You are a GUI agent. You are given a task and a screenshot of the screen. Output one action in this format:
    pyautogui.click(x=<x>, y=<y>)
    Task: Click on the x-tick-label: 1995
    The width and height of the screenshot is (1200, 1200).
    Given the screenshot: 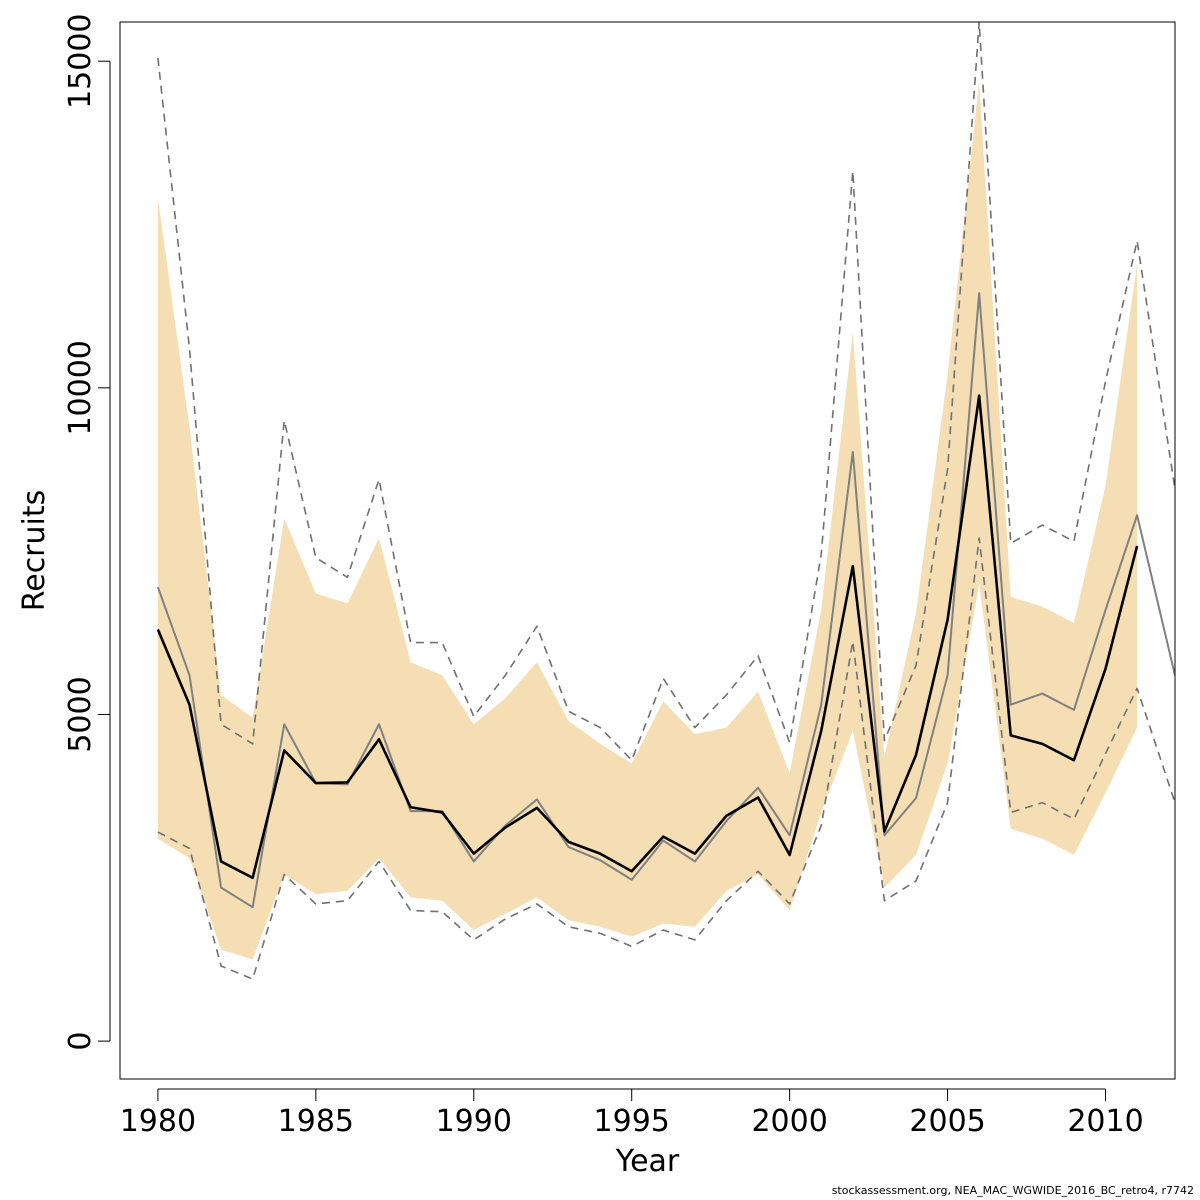 What is the action you would take?
    pyautogui.click(x=632, y=1121)
    